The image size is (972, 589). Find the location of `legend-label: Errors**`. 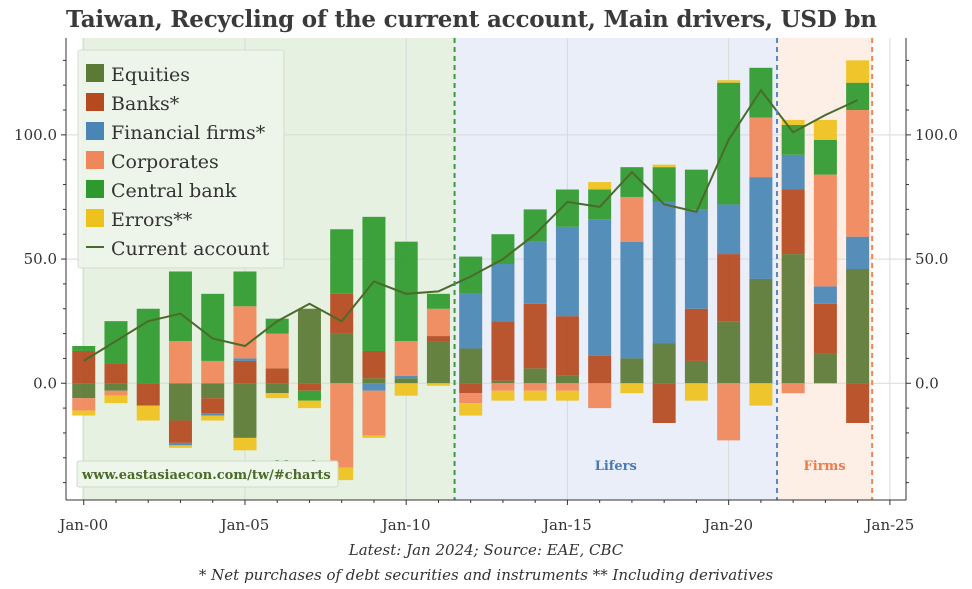

legend-label: Errors** is located at coordinates (152, 220).